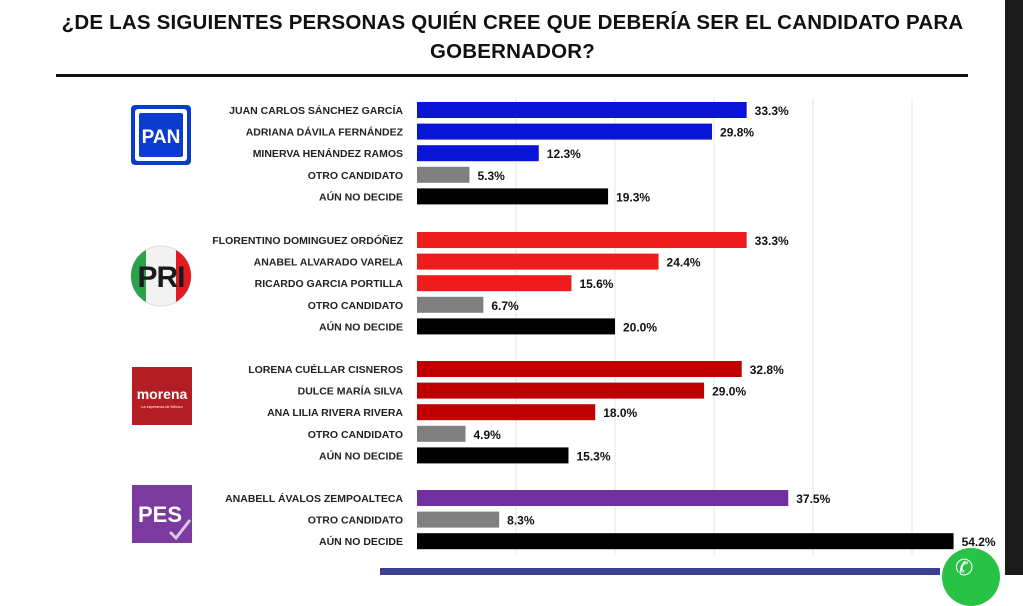 This screenshot has height=606, width=1023. What do you see at coordinates (813, 499) in the screenshot?
I see `value-label: 37.5%` at bounding box center [813, 499].